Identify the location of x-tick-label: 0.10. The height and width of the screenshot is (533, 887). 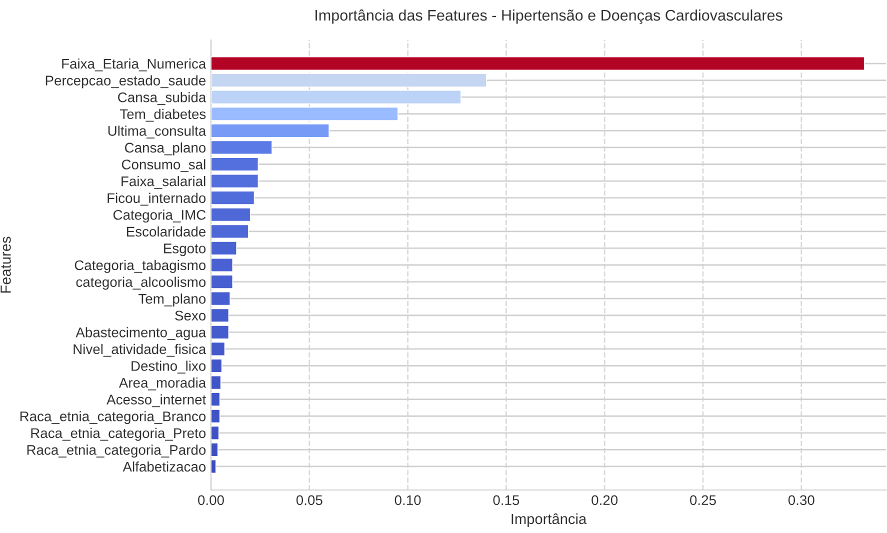
(407, 500).